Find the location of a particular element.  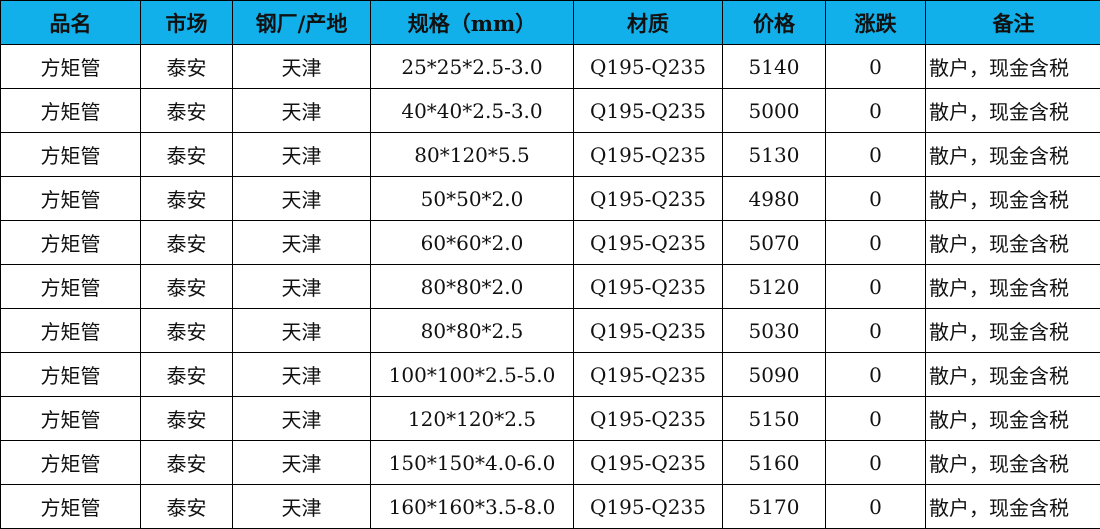

cell-price: 5120 is located at coordinates (774, 286).